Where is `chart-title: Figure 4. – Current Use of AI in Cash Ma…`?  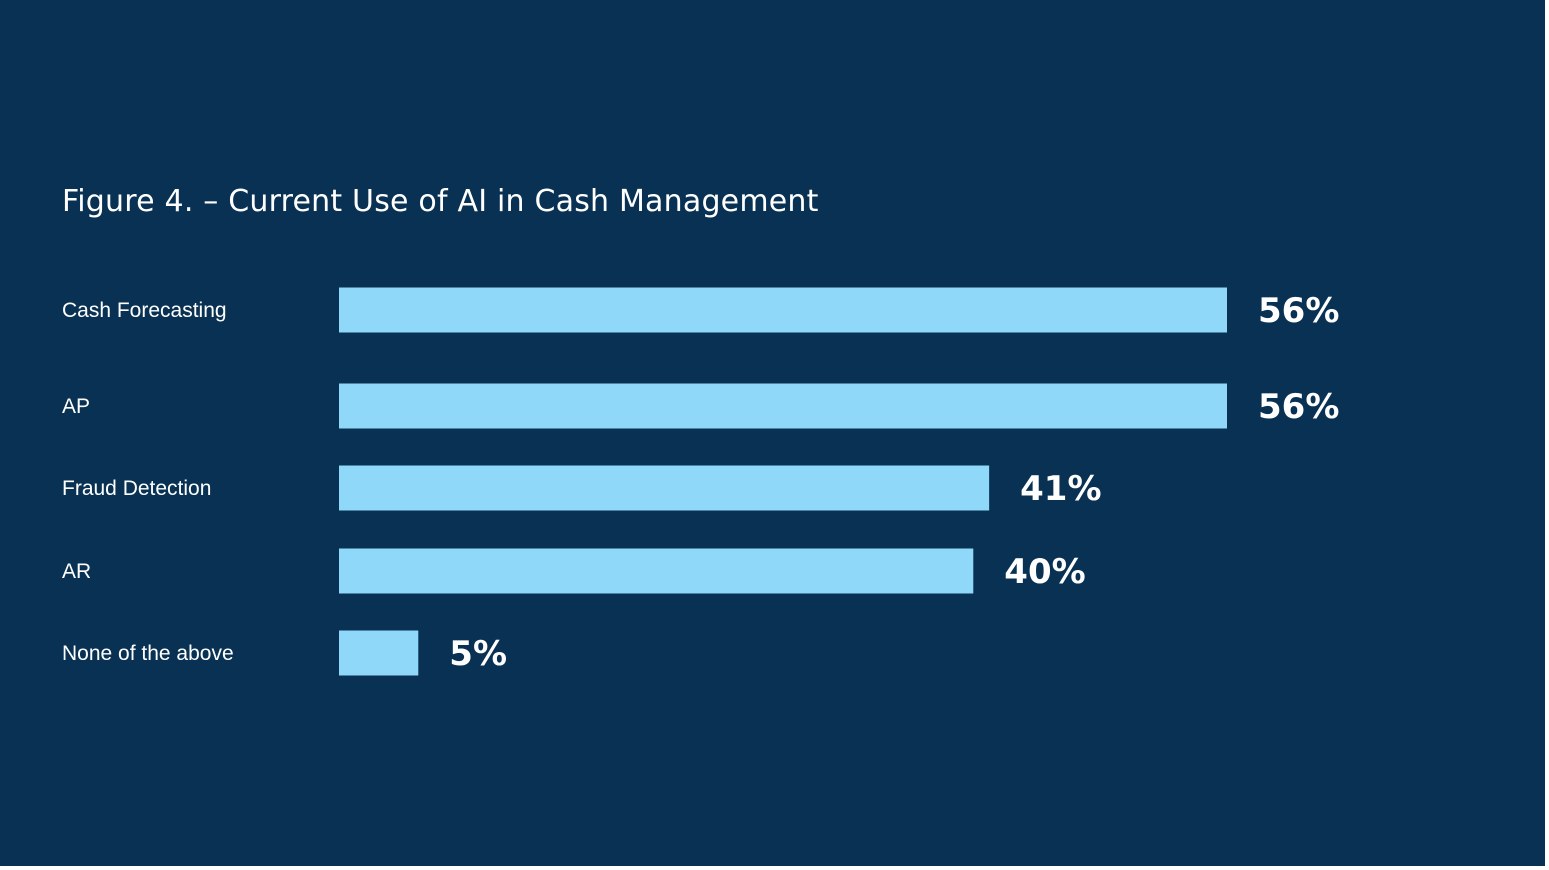
chart-title: Figure 4. – Current Use of AI in Cash Ma… is located at coordinates (440, 201).